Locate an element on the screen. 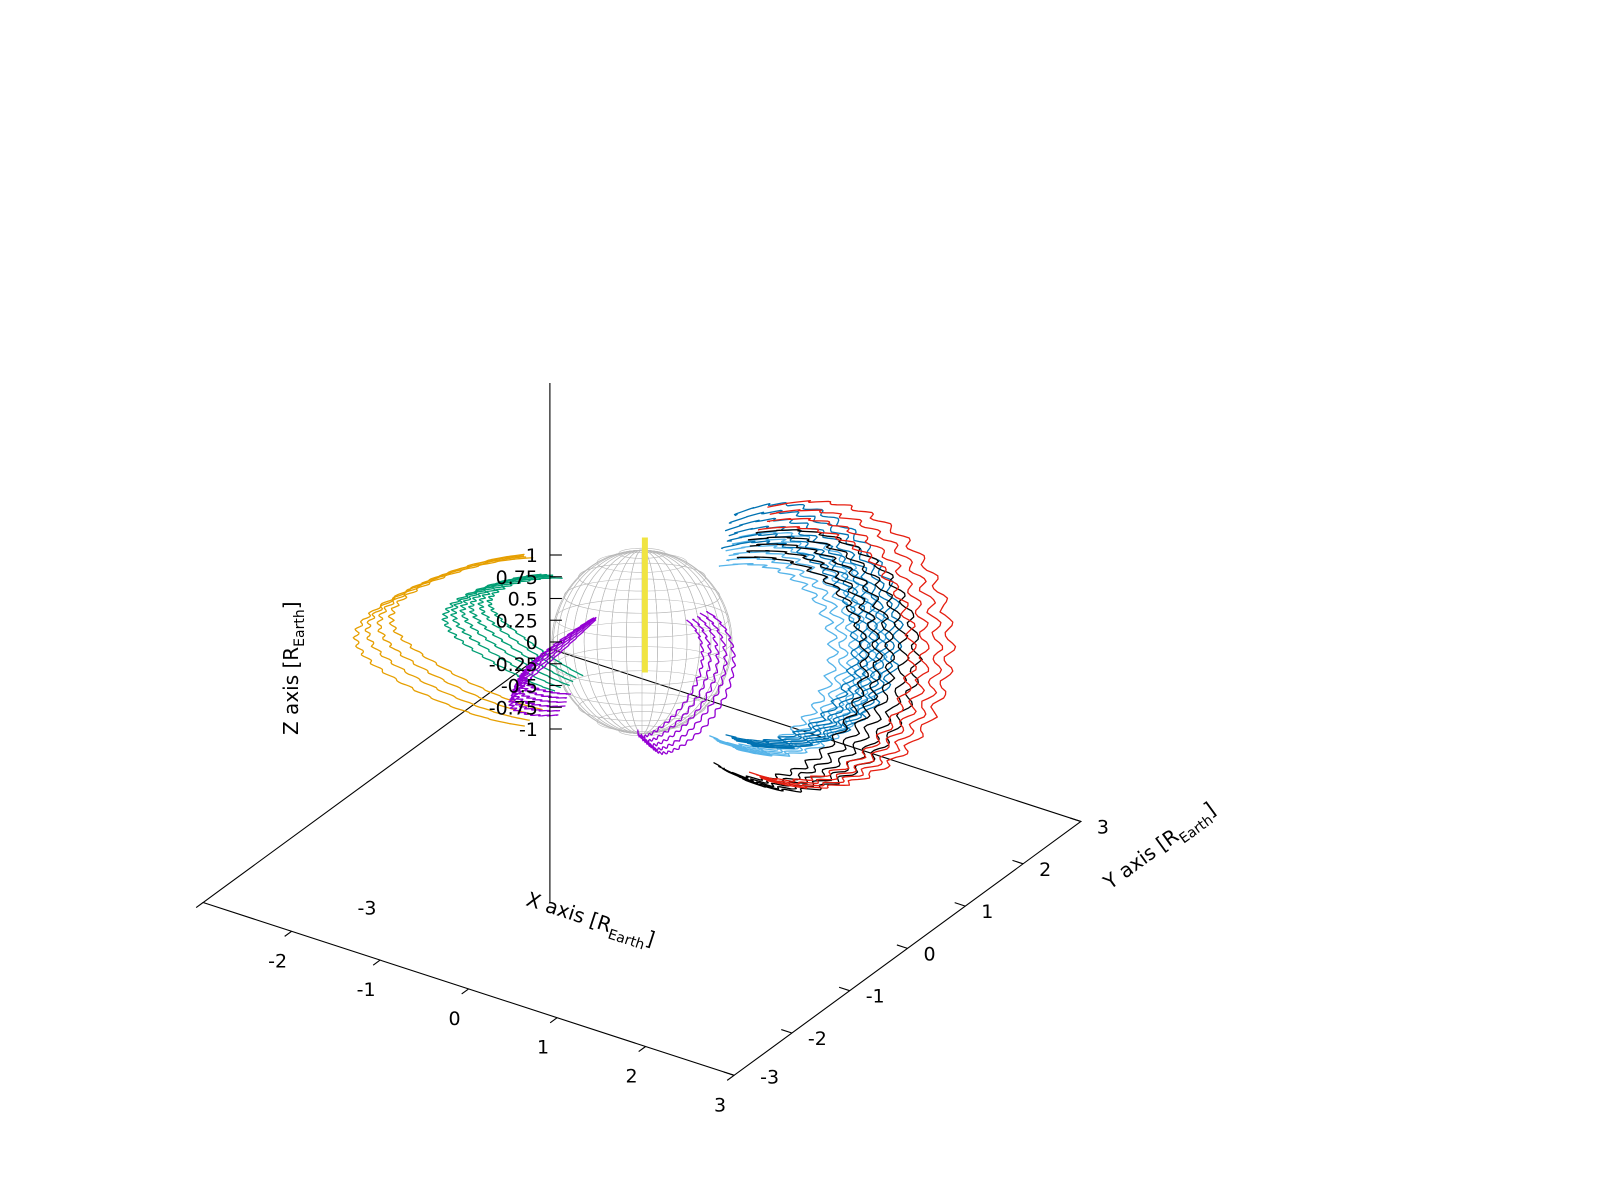 Image resolution: width=1600 pixels, height=1200 pixels. z-tick-label: -0.5 is located at coordinates (519, 687).